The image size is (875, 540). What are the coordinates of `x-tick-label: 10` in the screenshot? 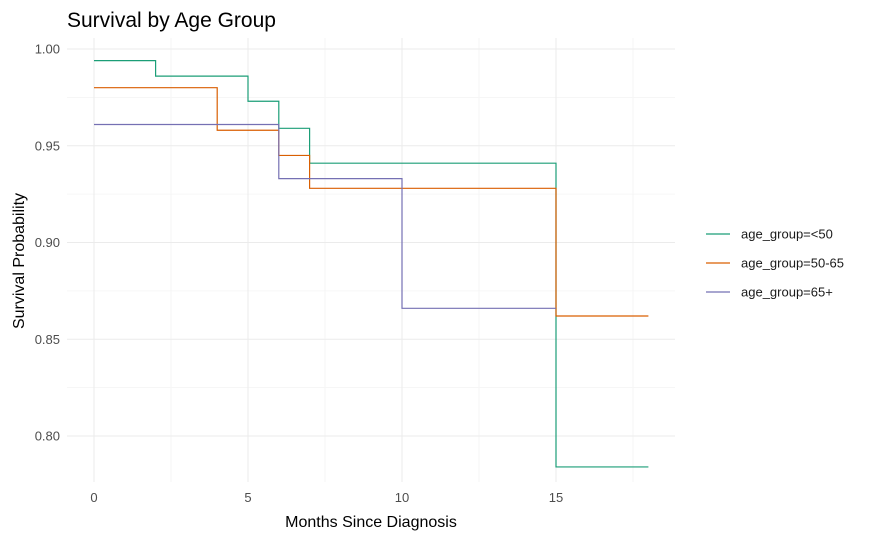 It's located at (402, 497).